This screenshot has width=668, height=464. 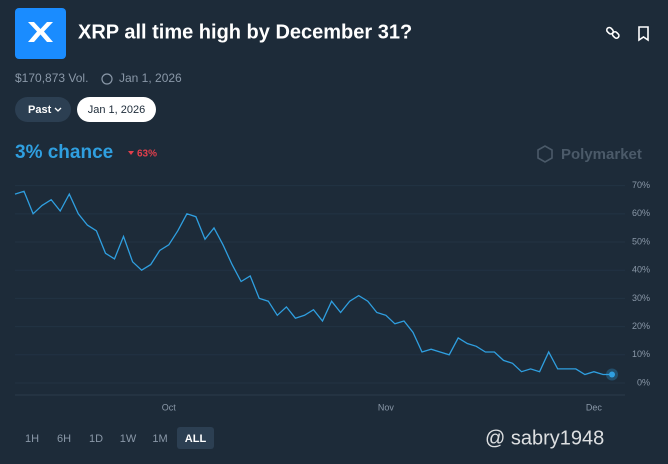 What do you see at coordinates (147, 154) in the screenshot?
I see `change: 63%` at bounding box center [147, 154].